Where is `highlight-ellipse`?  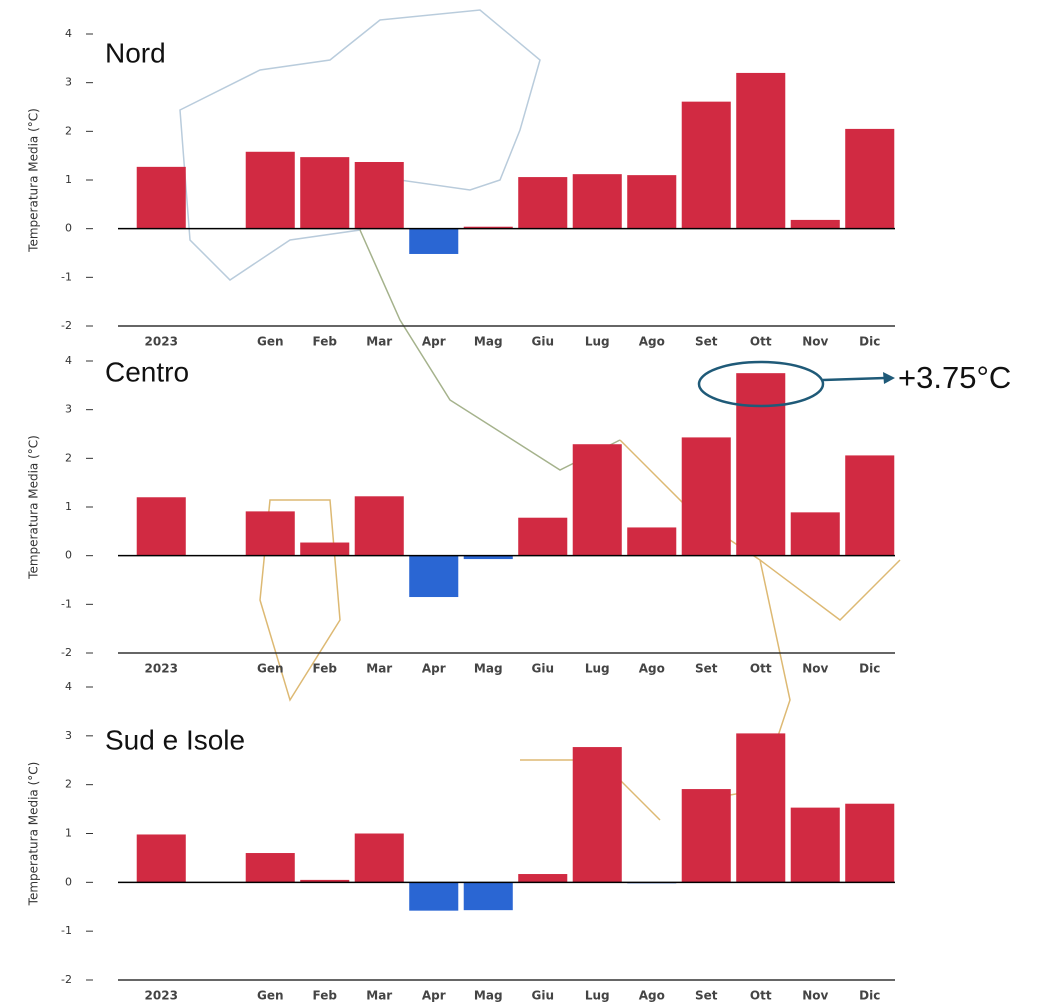 highlight-ellipse is located at coordinates (761, 384).